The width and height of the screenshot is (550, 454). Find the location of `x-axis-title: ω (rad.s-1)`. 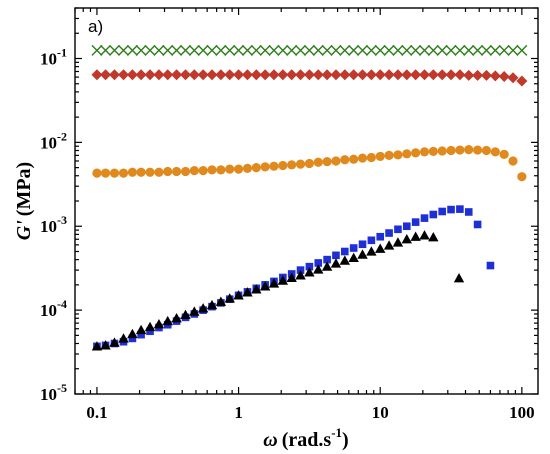

x-axis-title: ω (rad.s-1) is located at coordinates (305, 438).